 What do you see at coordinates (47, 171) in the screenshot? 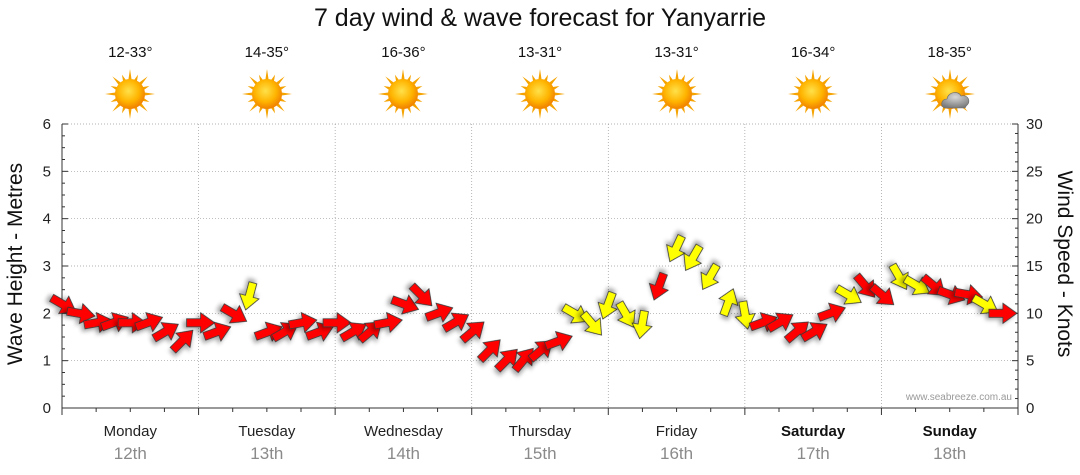
I see `left-axis-tick-label: 5` at bounding box center [47, 171].